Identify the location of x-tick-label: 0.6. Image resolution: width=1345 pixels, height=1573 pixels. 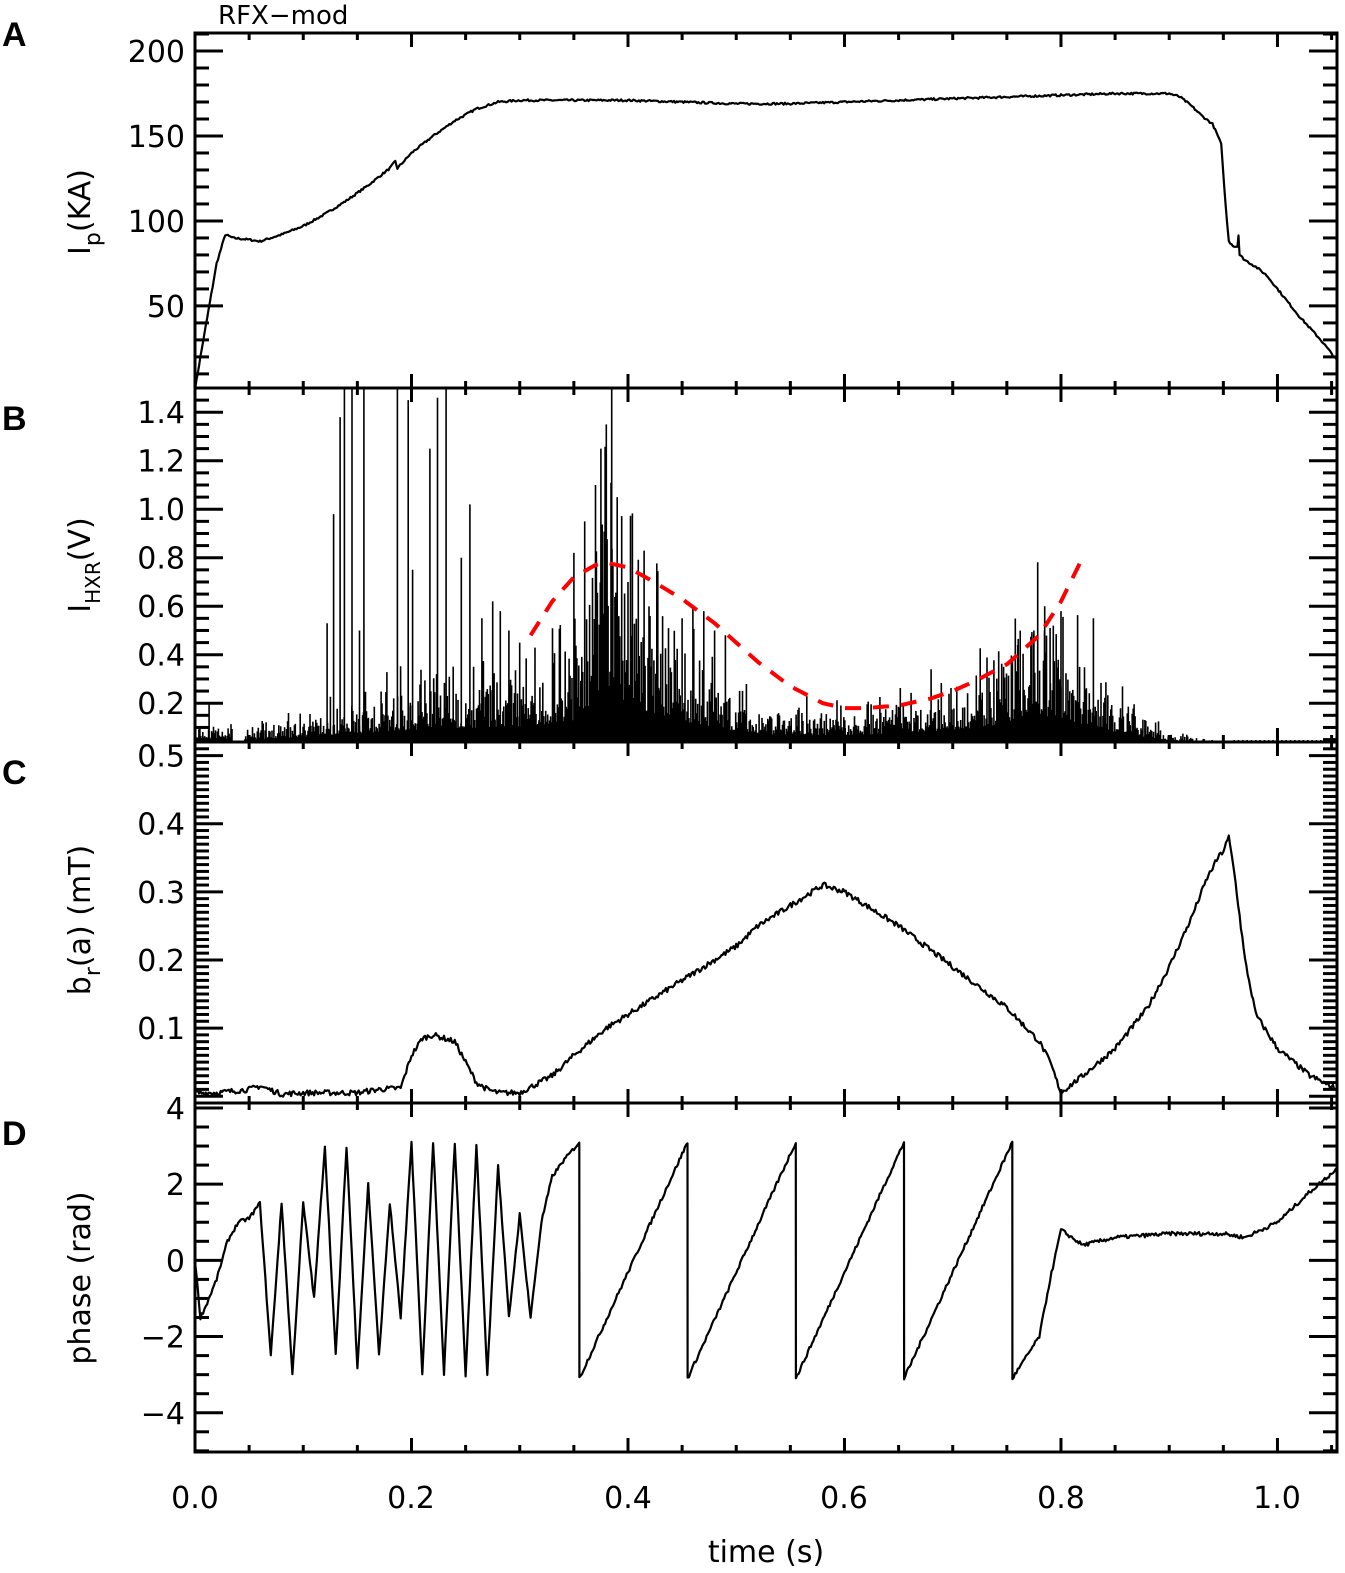
(844, 1498).